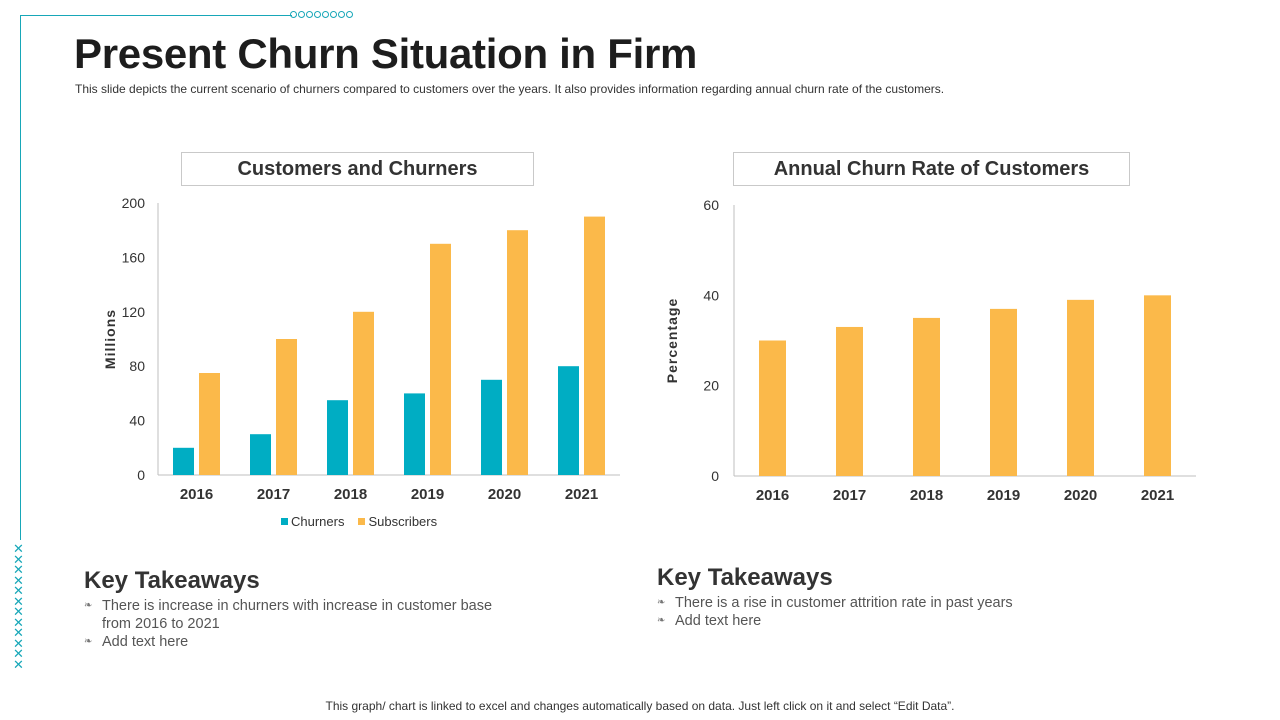 The width and height of the screenshot is (1280, 720). What do you see at coordinates (134, 257) in the screenshot?
I see `chart1-y-tick-label: 160` at bounding box center [134, 257].